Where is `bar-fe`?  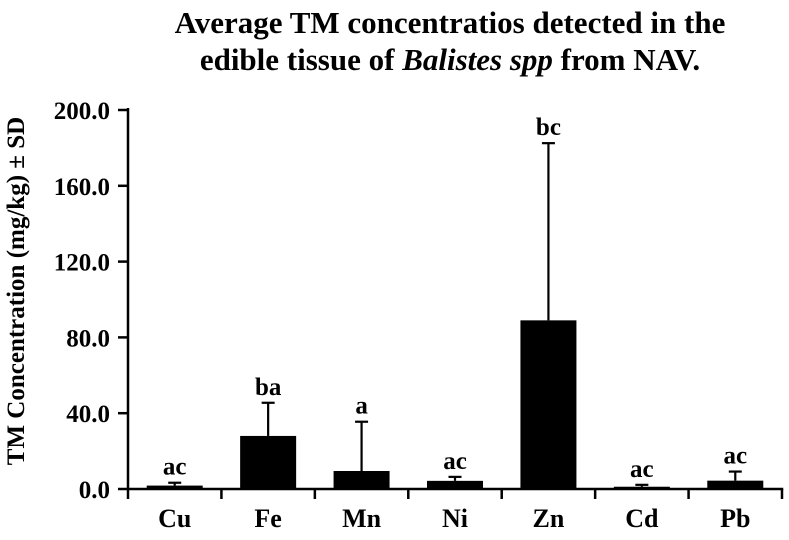 bar-fe is located at coordinates (268, 462).